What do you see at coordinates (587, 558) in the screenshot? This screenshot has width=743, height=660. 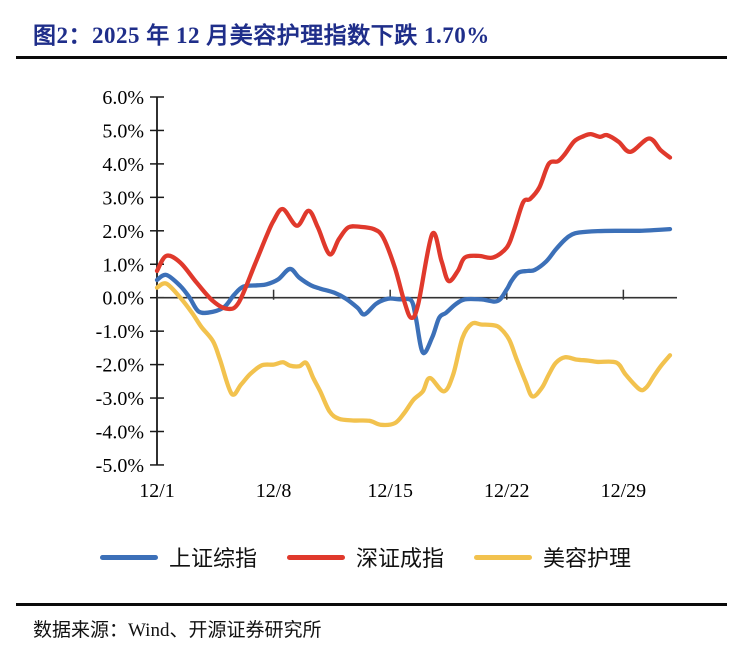 I see `legend-label-beauty-care: 美容护理` at bounding box center [587, 558].